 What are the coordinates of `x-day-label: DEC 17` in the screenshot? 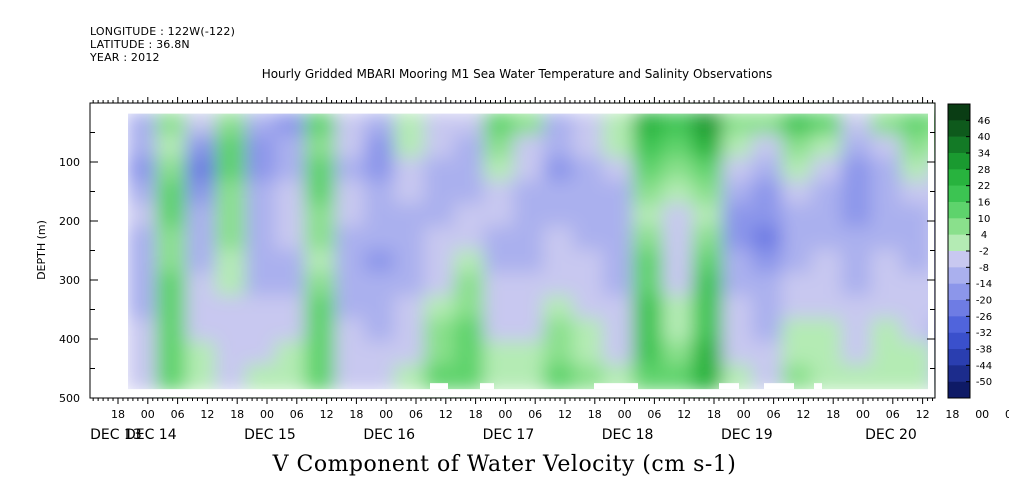 It's located at (509, 435).